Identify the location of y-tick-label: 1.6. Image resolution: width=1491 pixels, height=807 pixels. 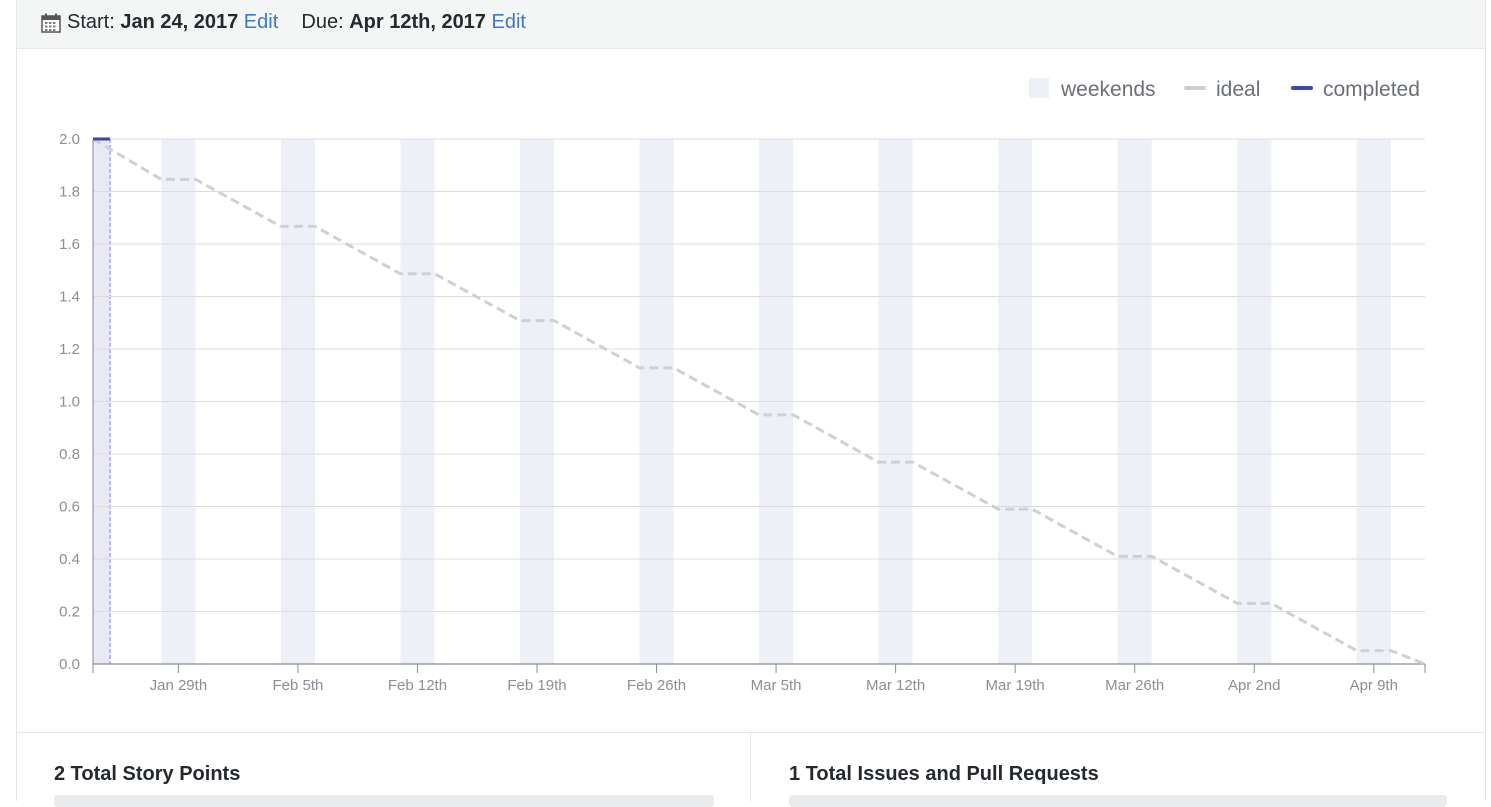
(69, 244).